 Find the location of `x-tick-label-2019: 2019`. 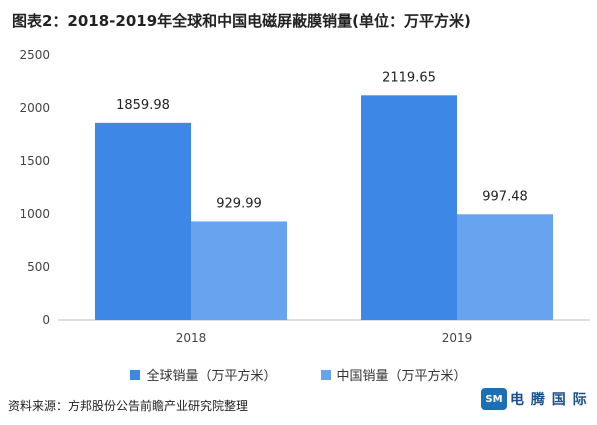

x-tick-label-2019: 2019 is located at coordinates (457, 338).